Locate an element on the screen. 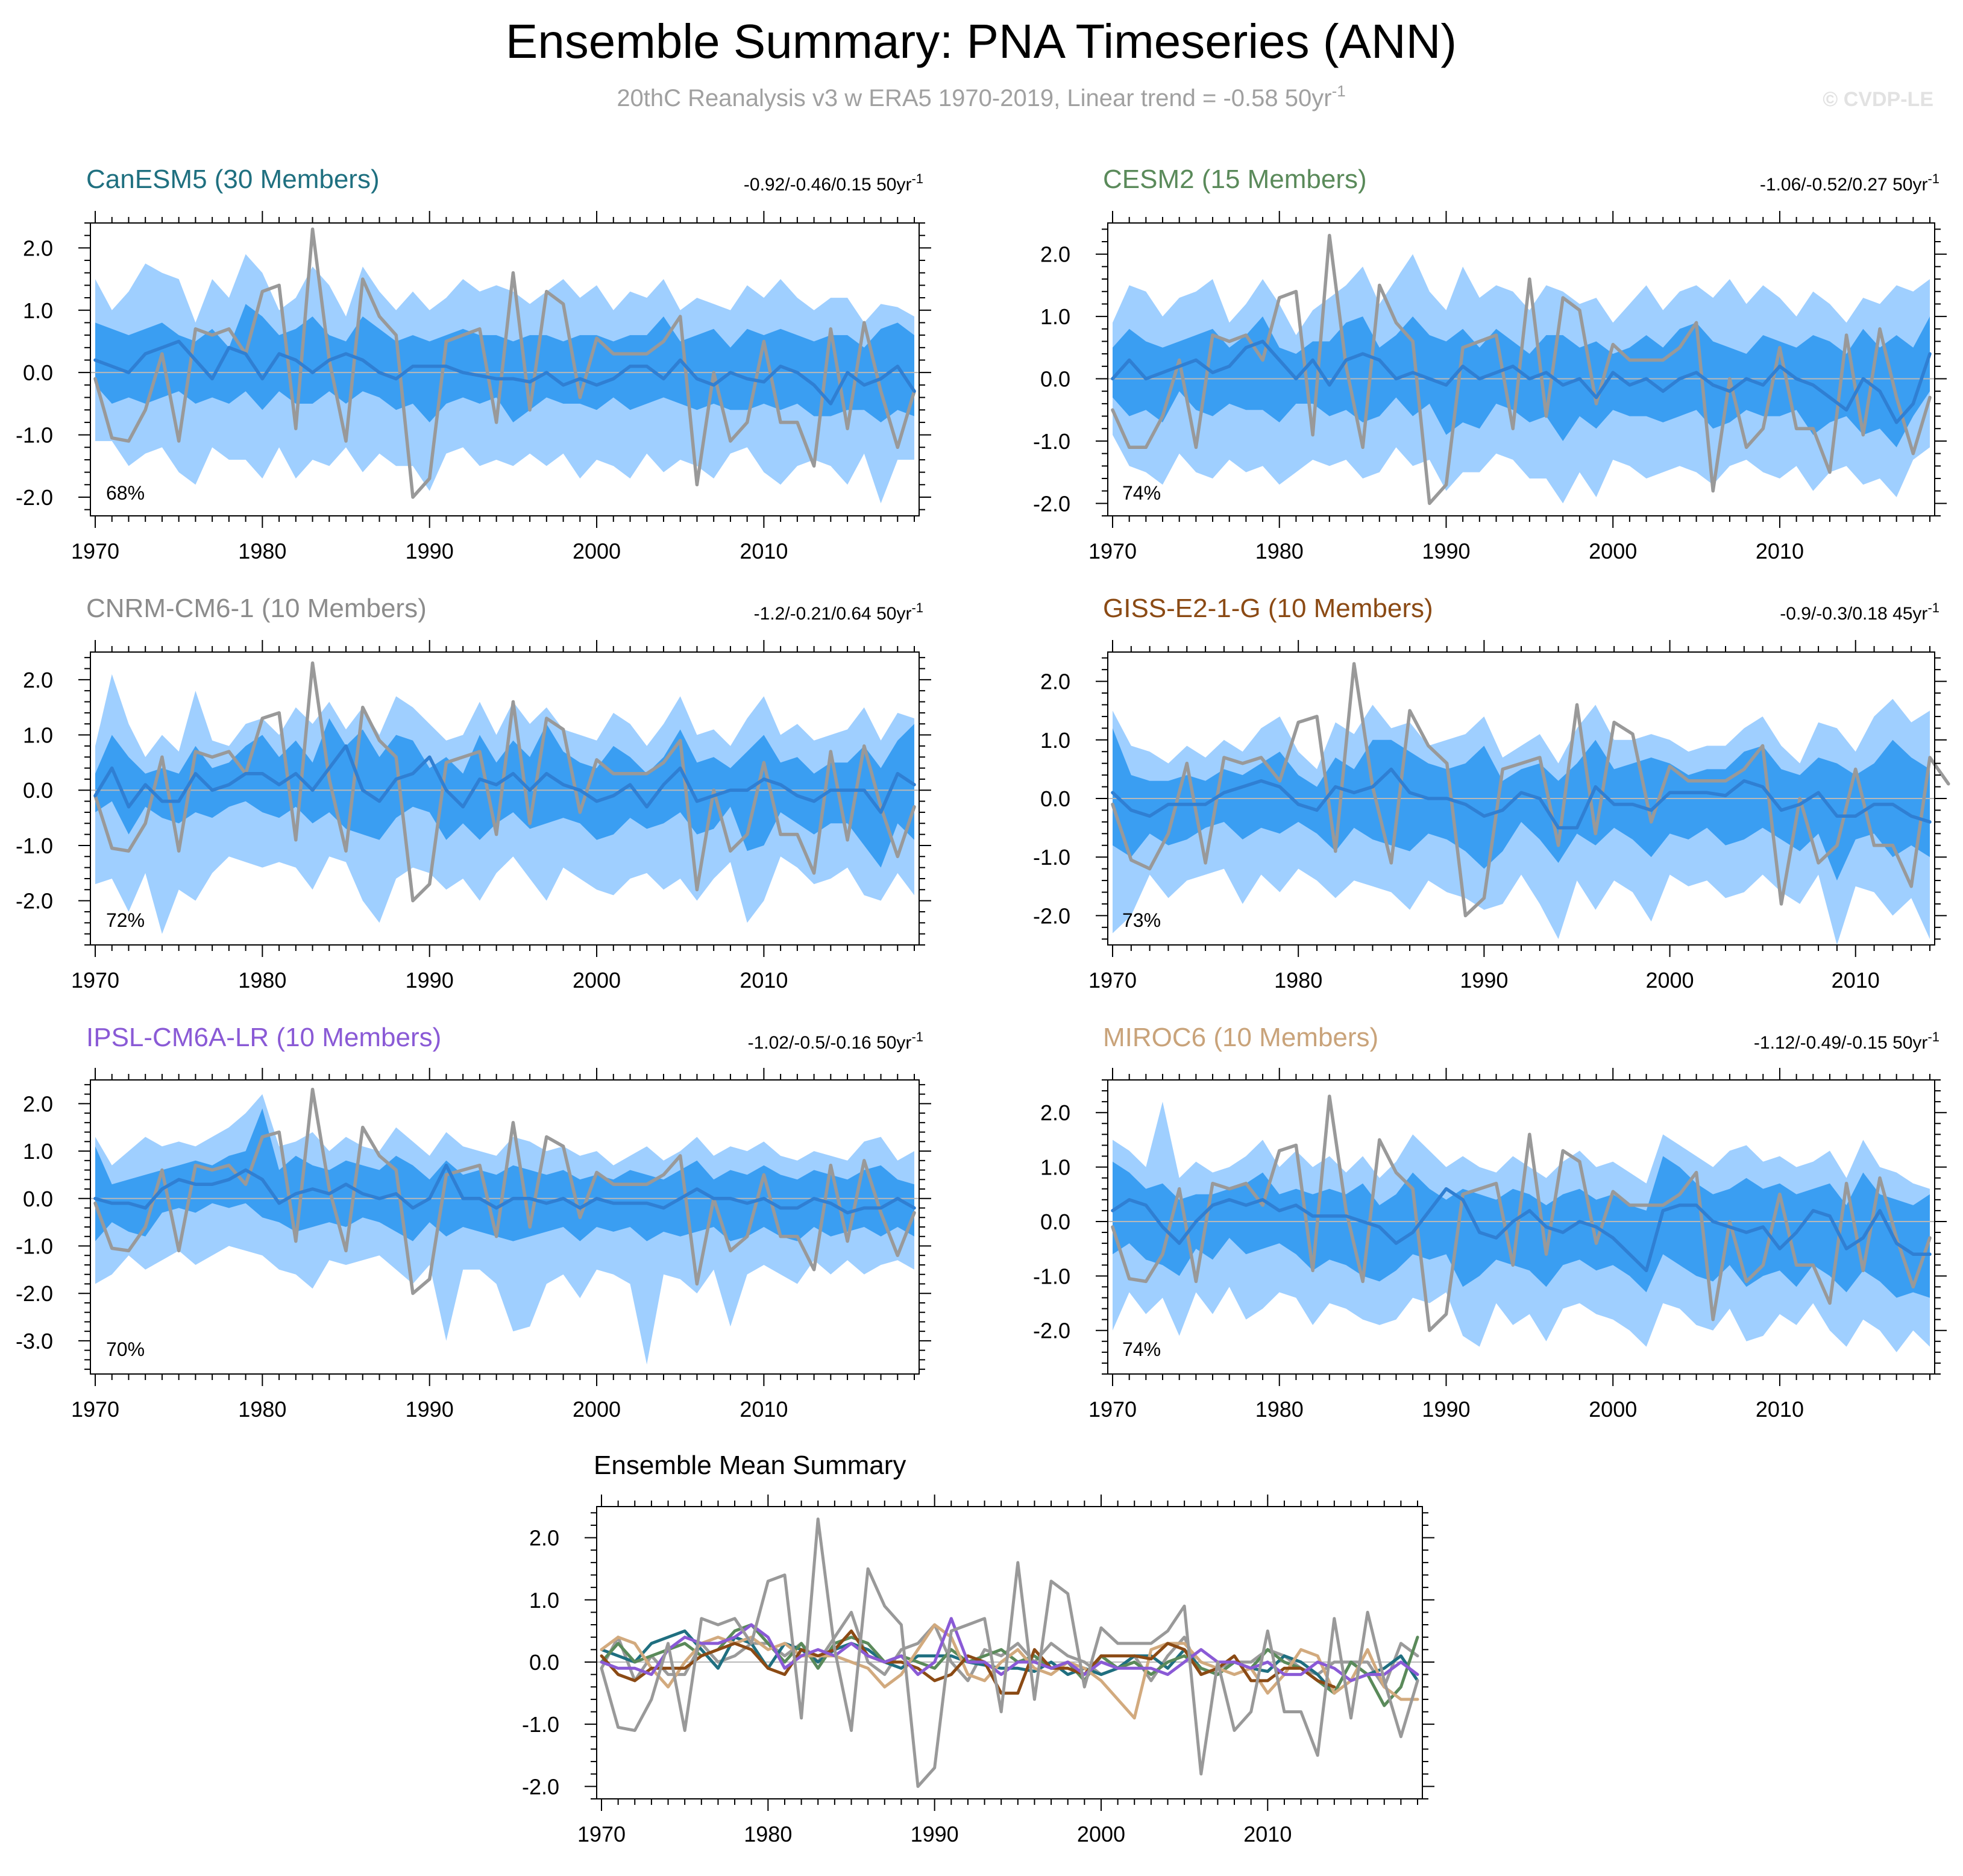  trend-label: -1.06/-0.52/0.27 50yr-1 is located at coordinates (1849, 183).